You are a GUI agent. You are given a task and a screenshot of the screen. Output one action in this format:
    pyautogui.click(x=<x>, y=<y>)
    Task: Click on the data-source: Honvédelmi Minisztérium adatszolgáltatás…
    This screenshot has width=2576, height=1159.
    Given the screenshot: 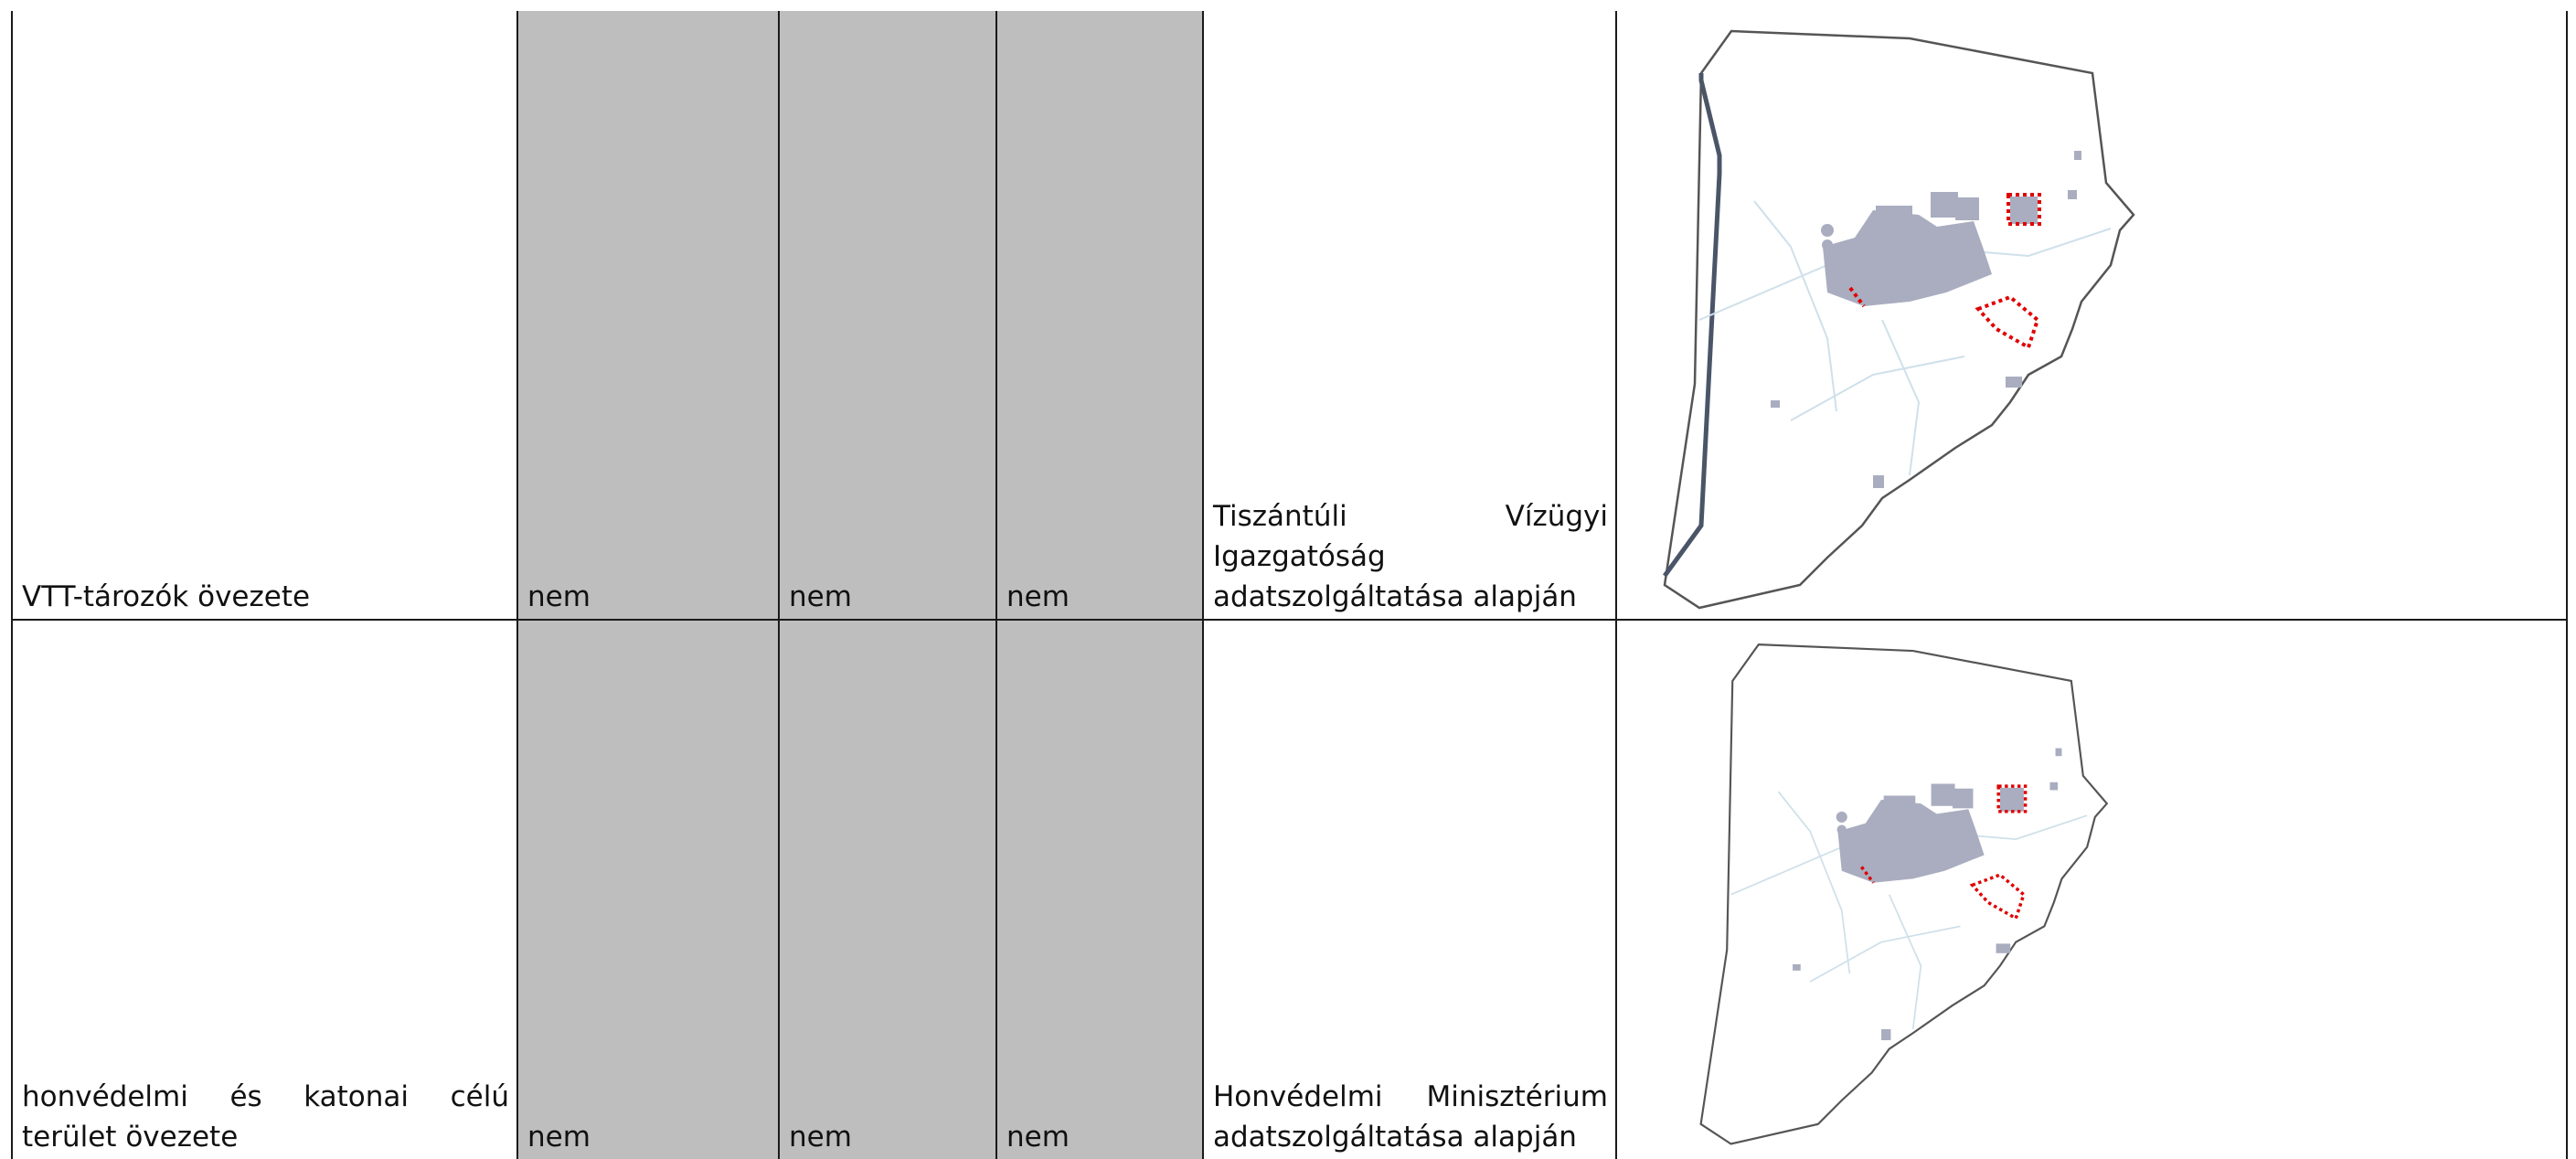 What is the action you would take?
    pyautogui.click(x=1410, y=1117)
    